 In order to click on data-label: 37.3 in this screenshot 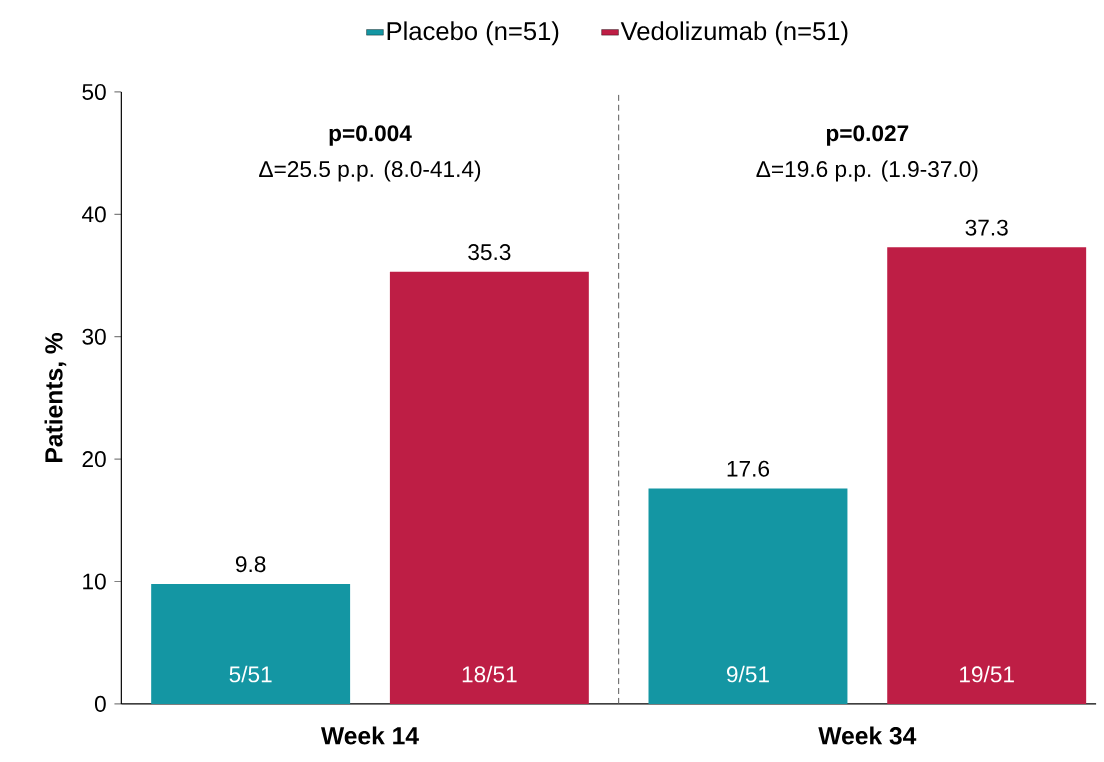, I will do `click(986, 227)`.